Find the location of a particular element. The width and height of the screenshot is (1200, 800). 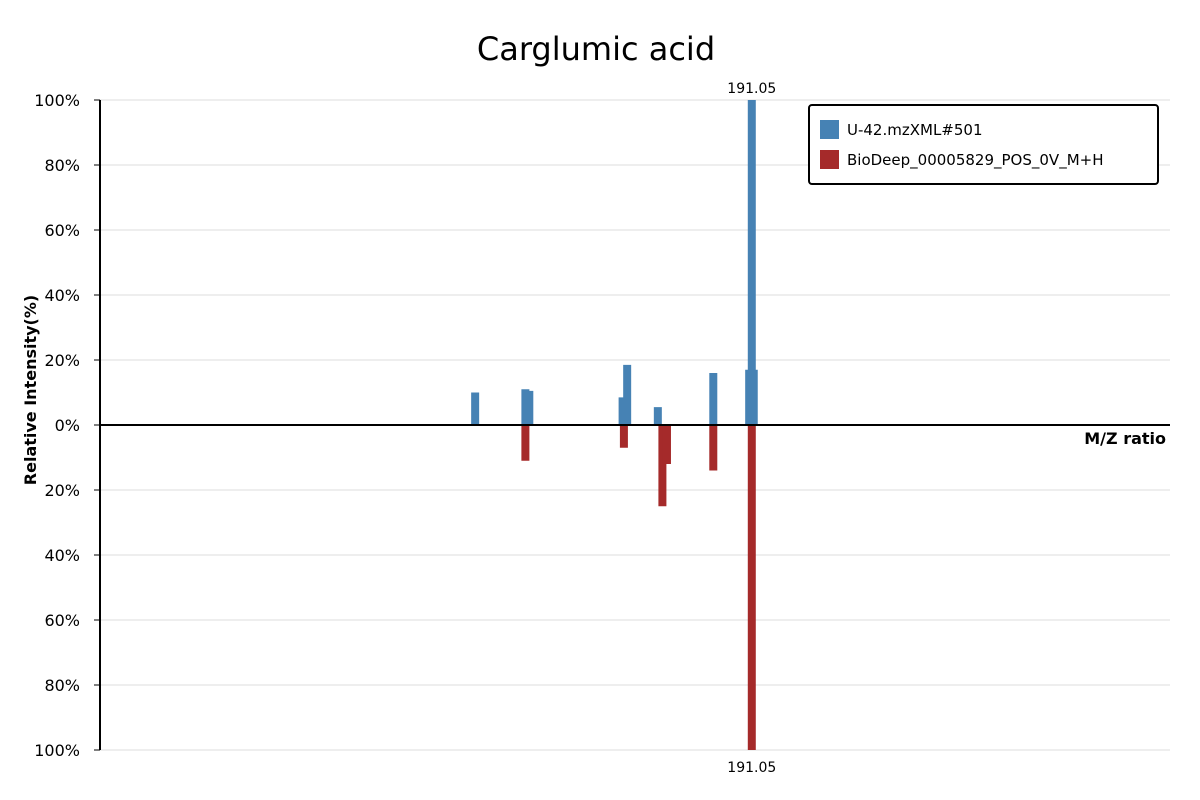

legend-label-reference: BioDeep_00005829_POS_0V_M+H is located at coordinates (975, 160).